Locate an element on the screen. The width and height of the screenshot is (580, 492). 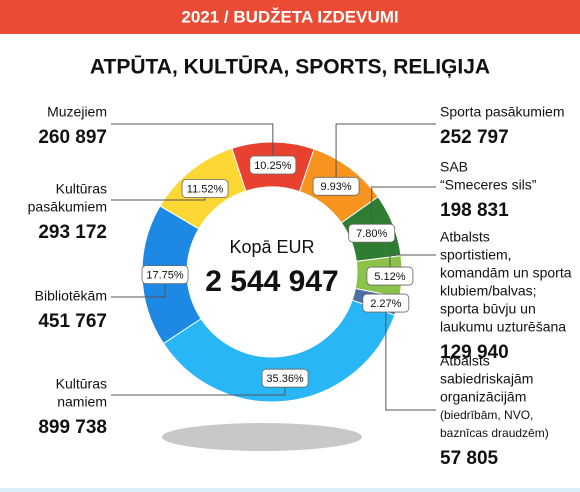
shadow is located at coordinates (262, 437).